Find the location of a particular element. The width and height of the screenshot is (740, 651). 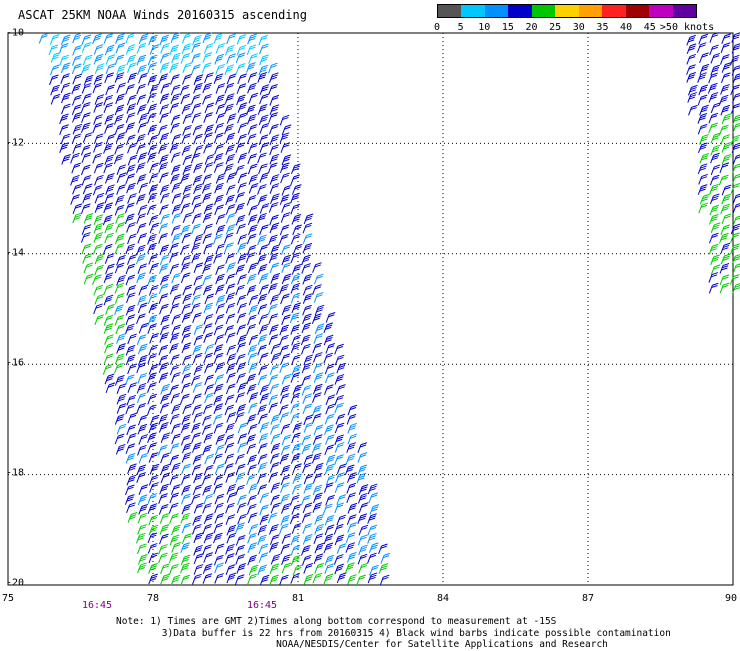

legend-label: 5 is located at coordinates (460, 27).